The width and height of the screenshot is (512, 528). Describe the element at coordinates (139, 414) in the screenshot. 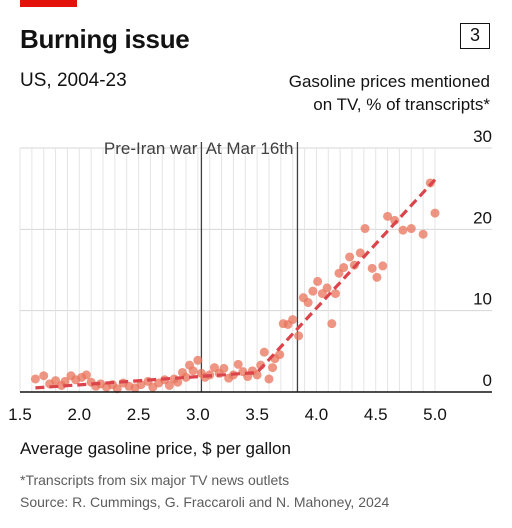

I see `x-tick-label: 2.5` at that location.